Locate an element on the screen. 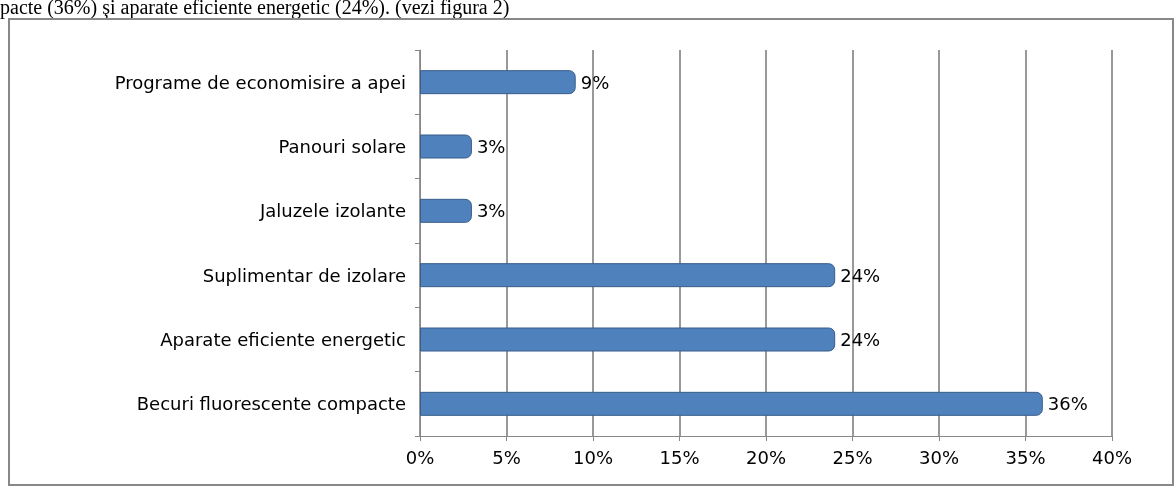 The image size is (1176, 488). x-tick-label: 35% is located at coordinates (1025, 457).